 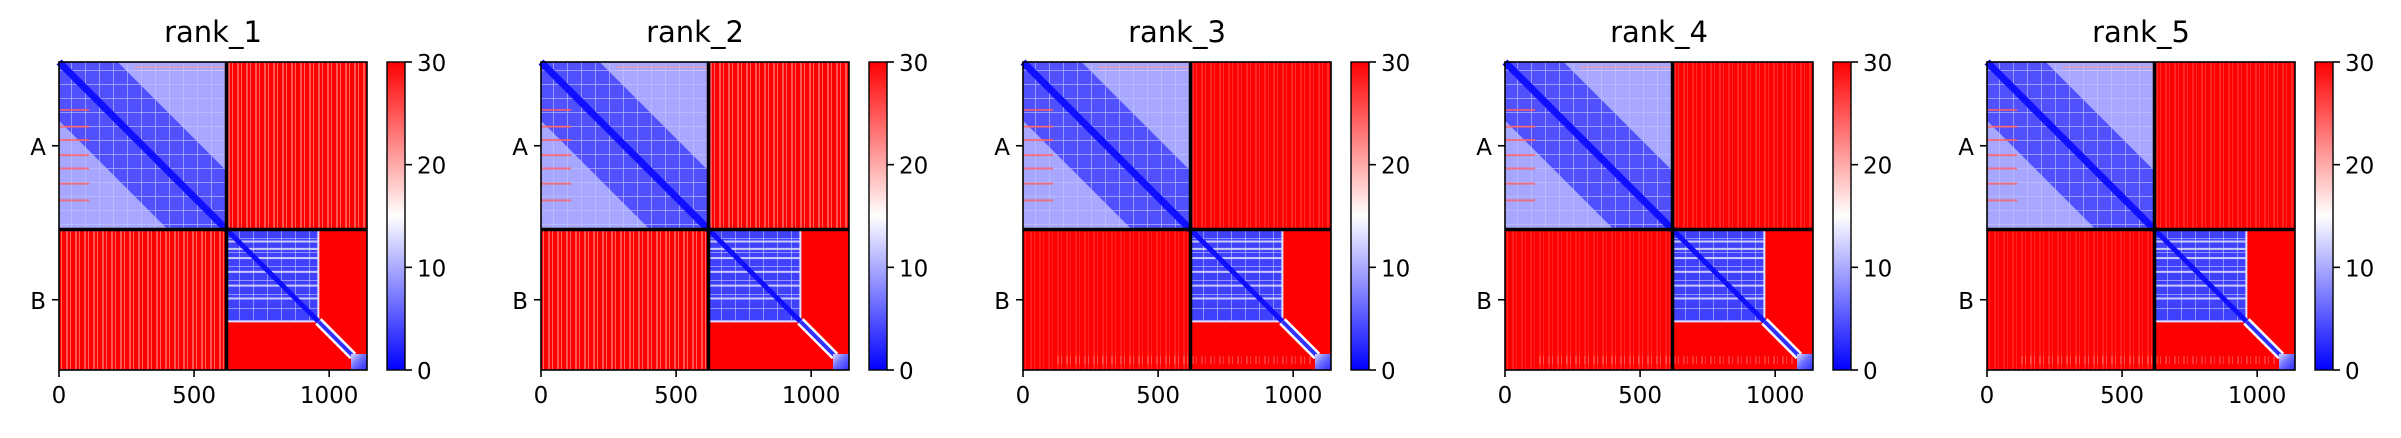 I want to click on chain-label-B: B, so click(x=1002, y=302).